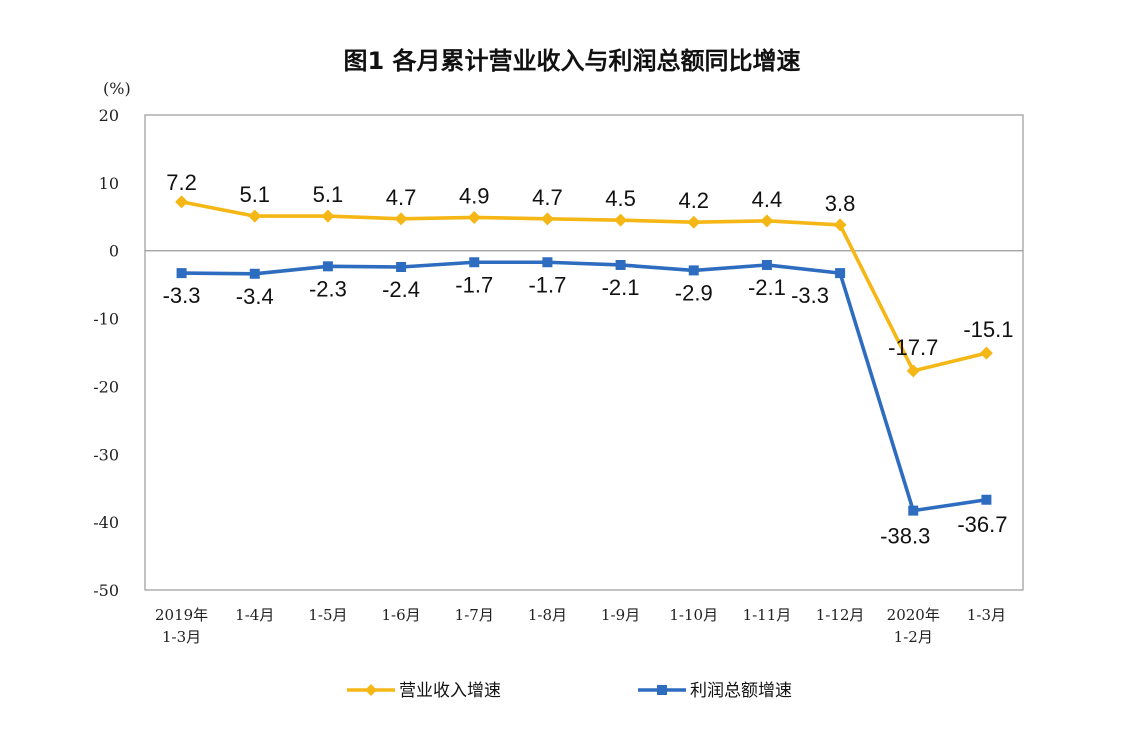  What do you see at coordinates (913, 347) in the screenshot?
I see `data-label: -17.7` at bounding box center [913, 347].